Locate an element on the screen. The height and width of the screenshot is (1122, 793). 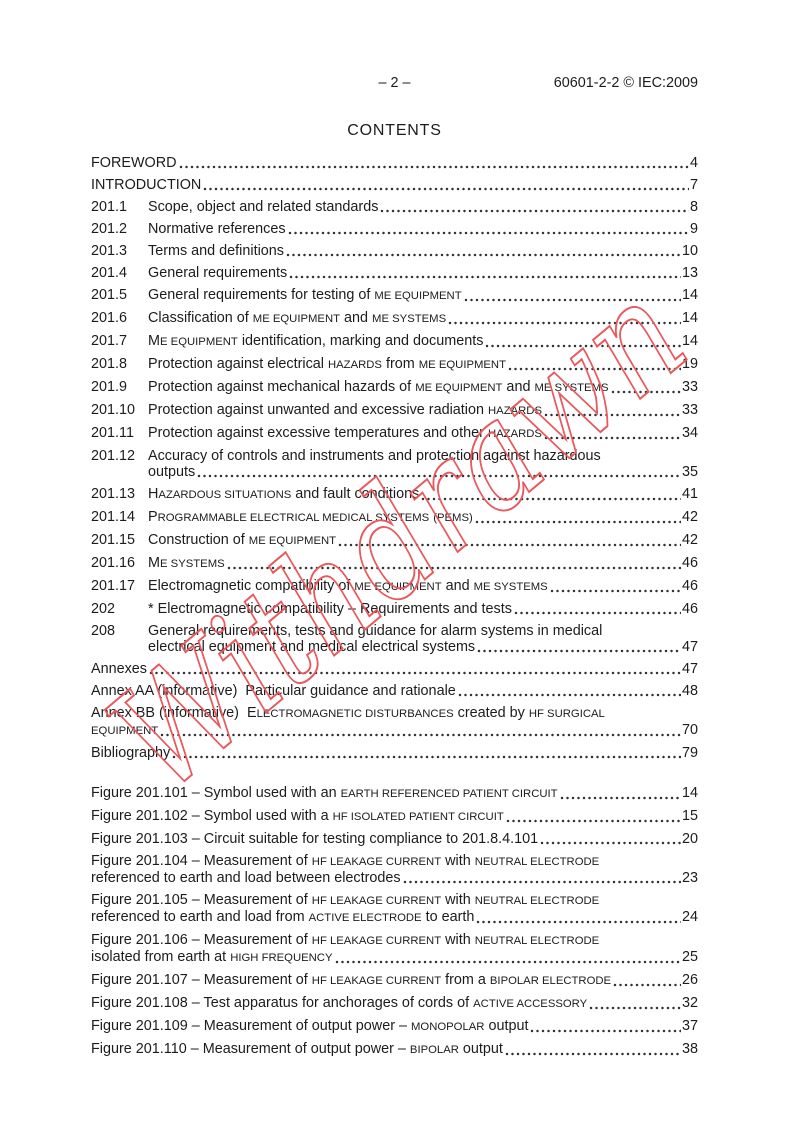
entry-label: Construction of ME EQUIPMENT is located at coordinates (242, 540).